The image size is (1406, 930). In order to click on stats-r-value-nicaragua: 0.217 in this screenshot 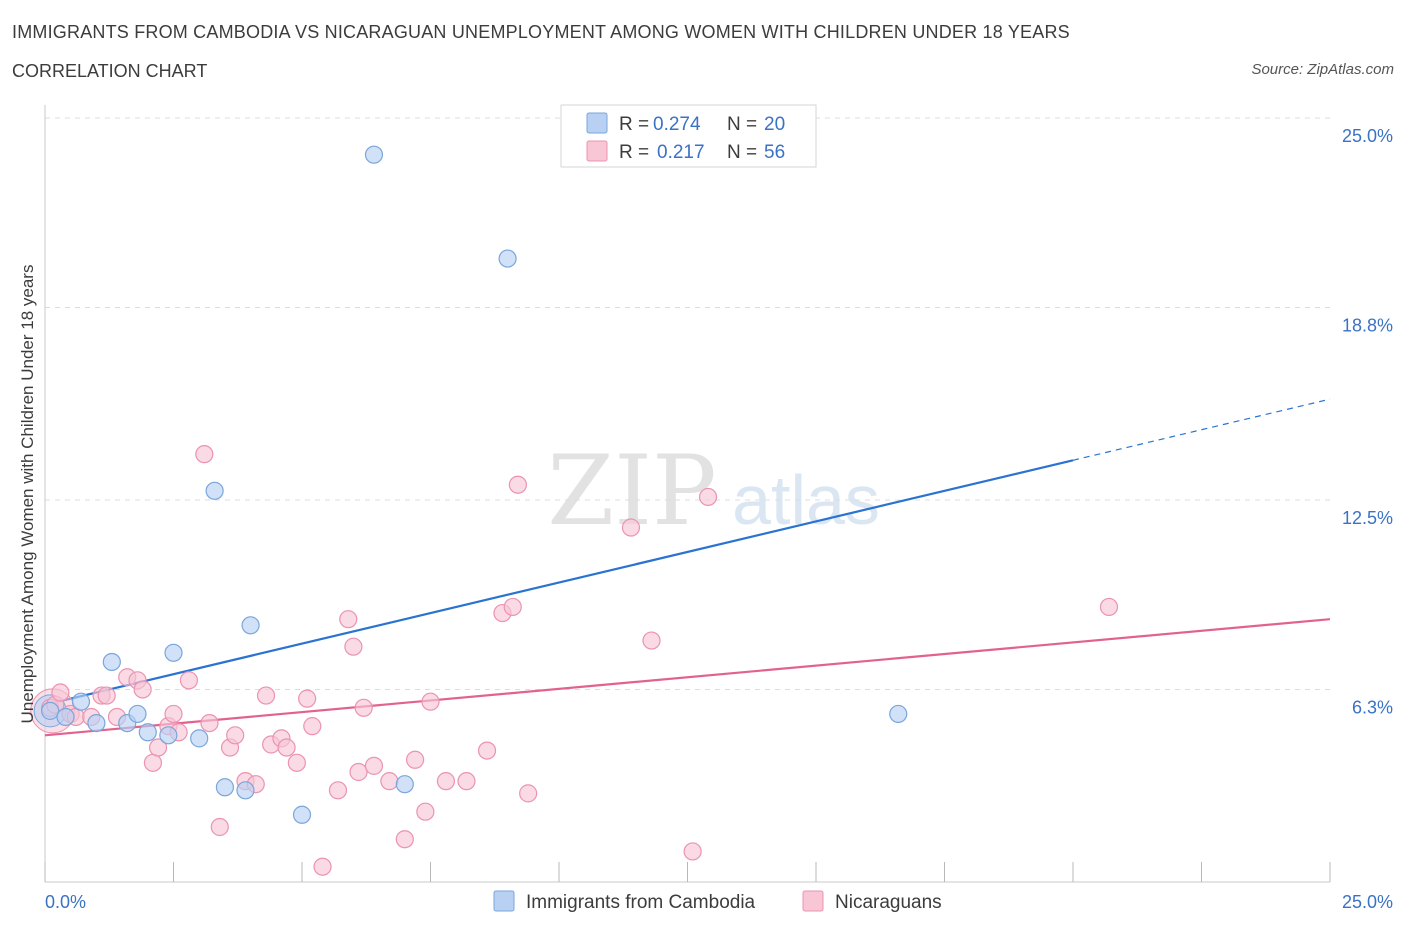, I will do `click(681, 152)`.